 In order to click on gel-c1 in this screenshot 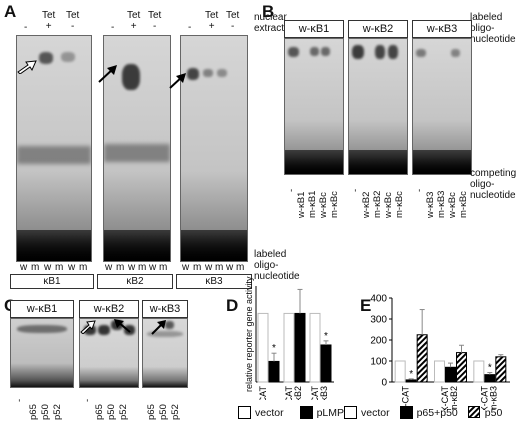, I will do `click(42, 353)`.